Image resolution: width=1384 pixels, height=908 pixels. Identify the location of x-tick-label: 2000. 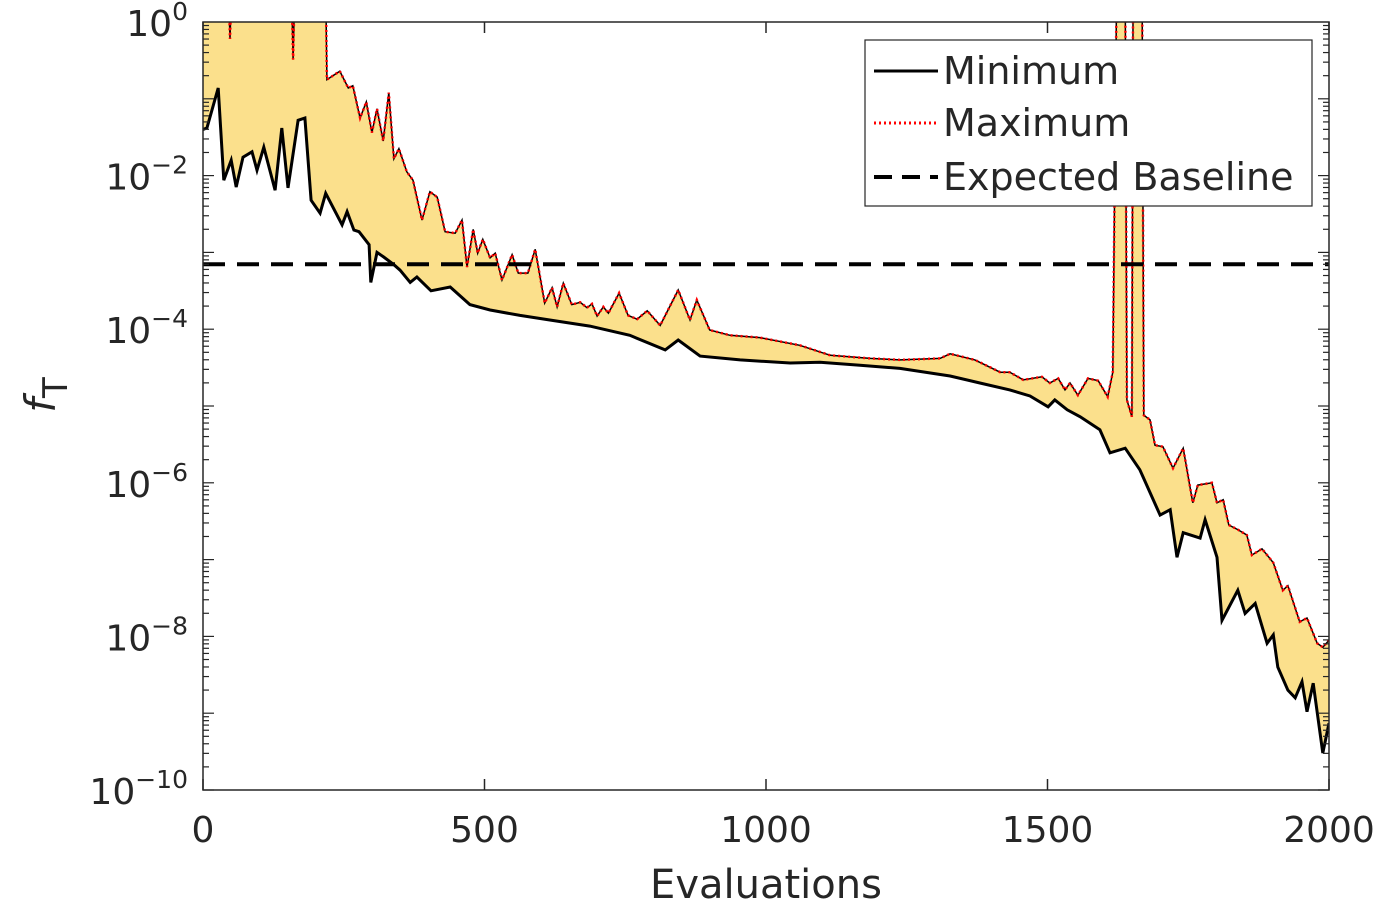
(1329, 830).